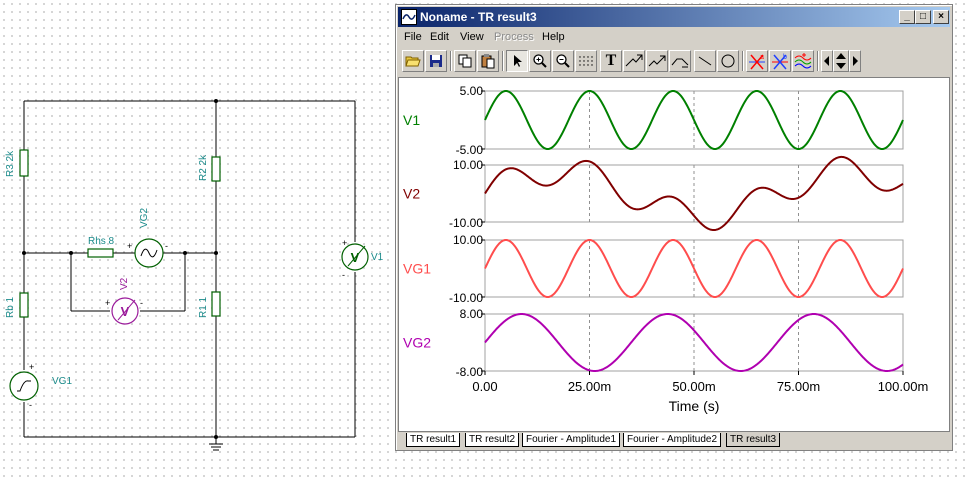  I want to click on cursor-a-icon, so click(634, 61).